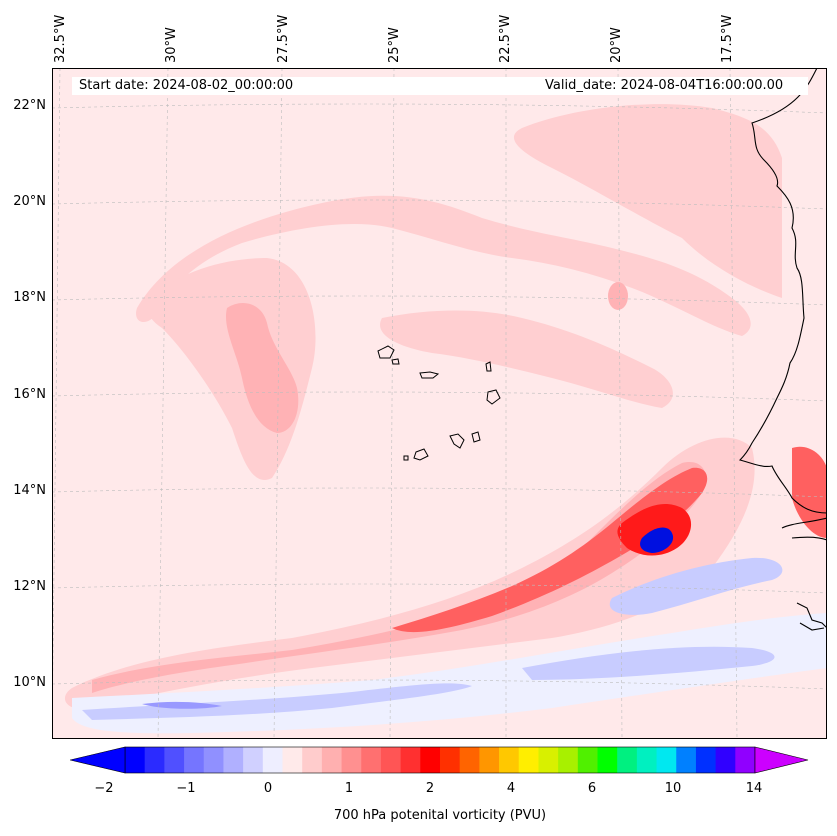 The width and height of the screenshot is (837, 836). Describe the element at coordinates (592, 788) in the screenshot. I see `cb-tick-6: 6` at that location.